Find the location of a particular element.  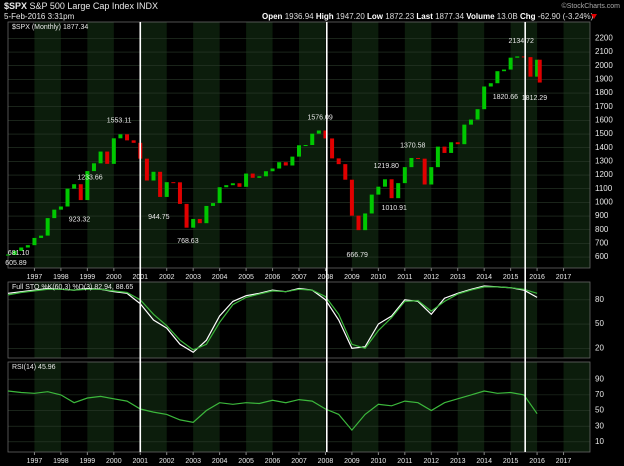

price-annotation: 1553.11 is located at coordinates (119, 121).